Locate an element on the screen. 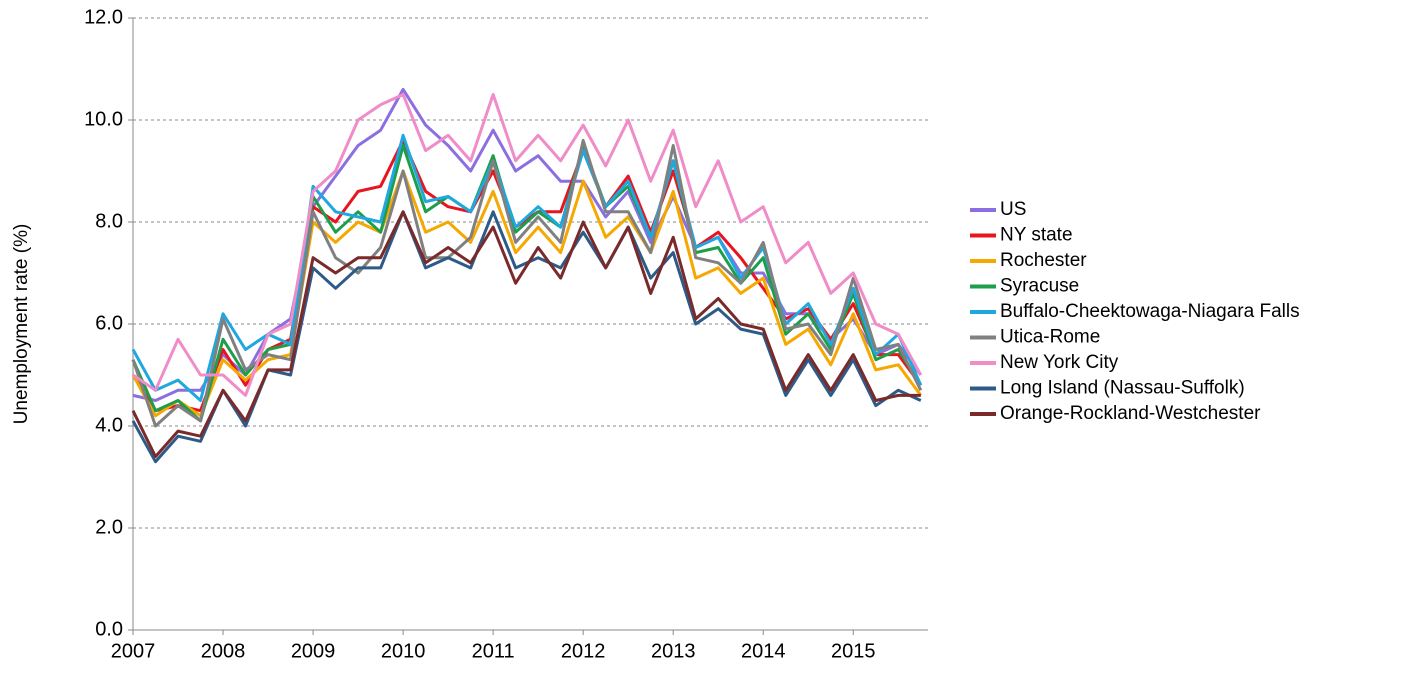 This screenshot has width=1413, height=677. legend-label: Buffalo-Cheektowaga-Niagara Falls is located at coordinates (1150, 311).